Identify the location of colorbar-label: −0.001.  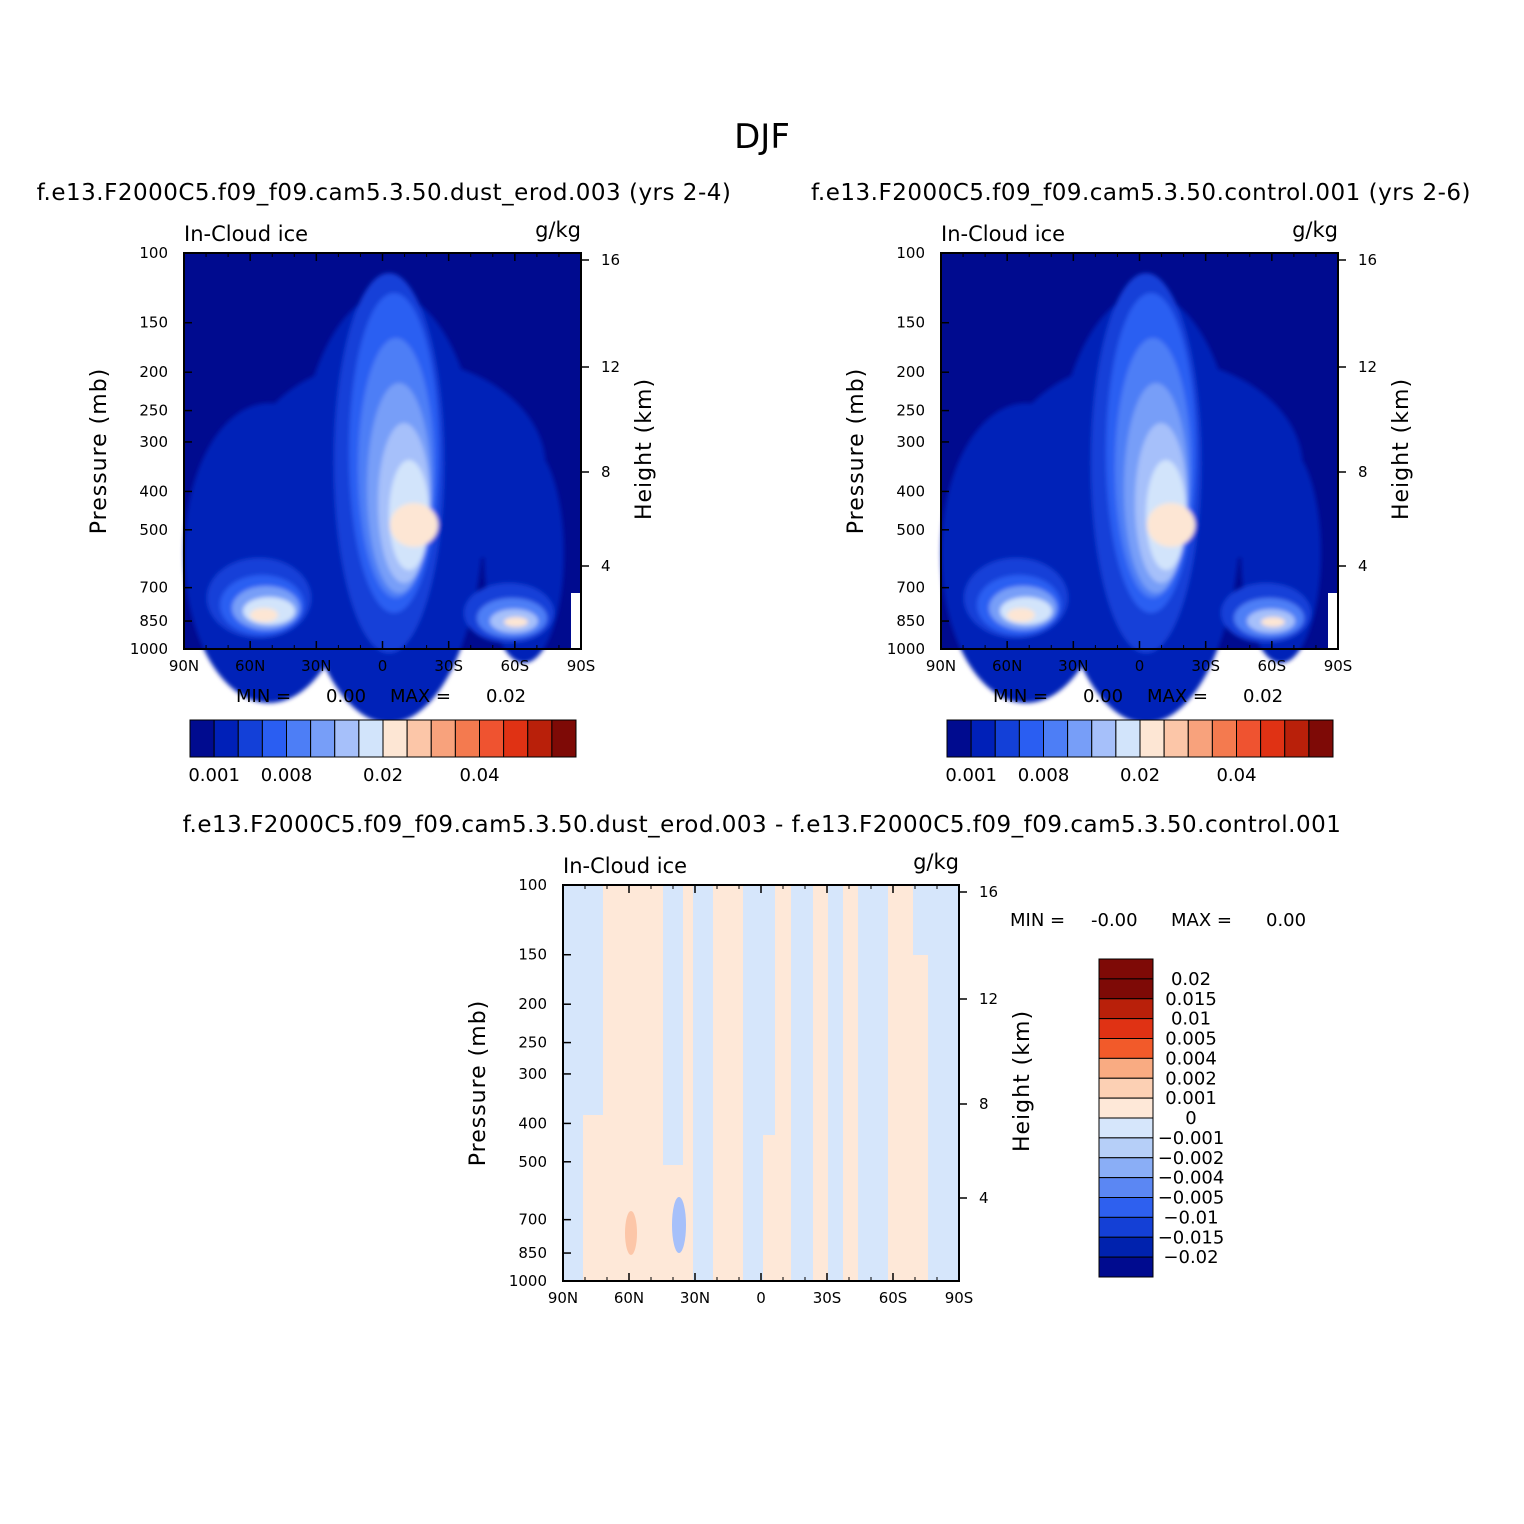
(1191, 1138).